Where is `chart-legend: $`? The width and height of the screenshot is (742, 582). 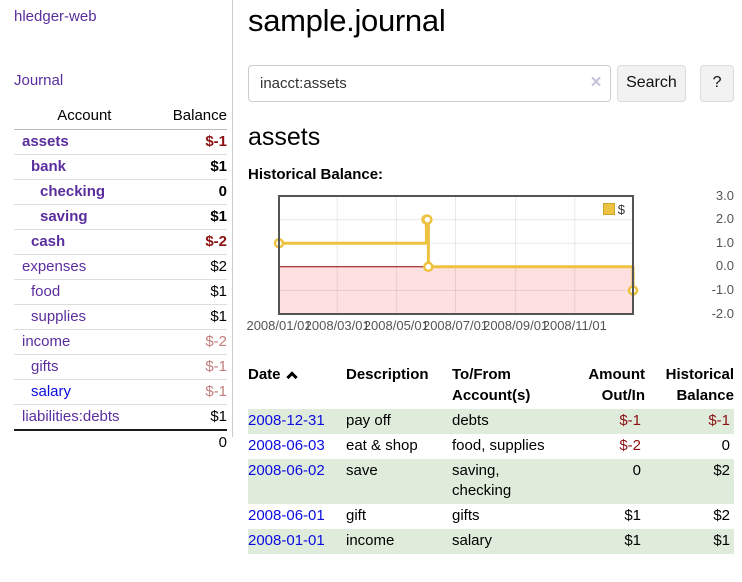
chart-legend: $ is located at coordinates (613, 209).